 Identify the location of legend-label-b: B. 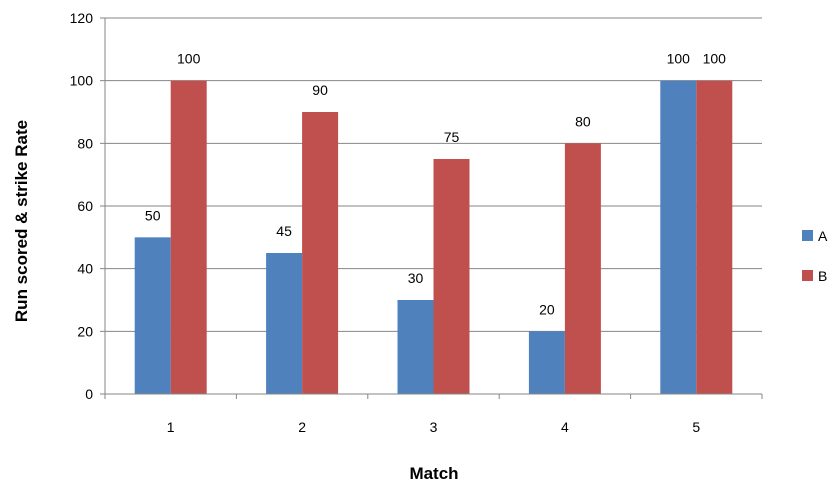
(822, 276).